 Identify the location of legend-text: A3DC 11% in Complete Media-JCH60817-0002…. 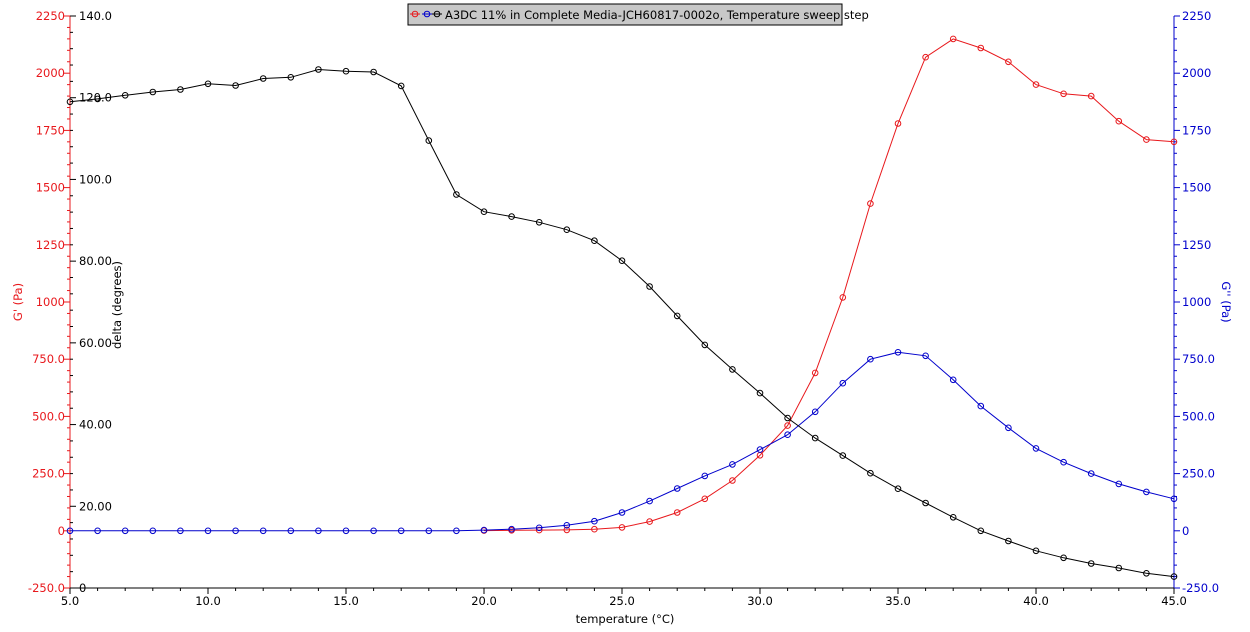
(657, 15).